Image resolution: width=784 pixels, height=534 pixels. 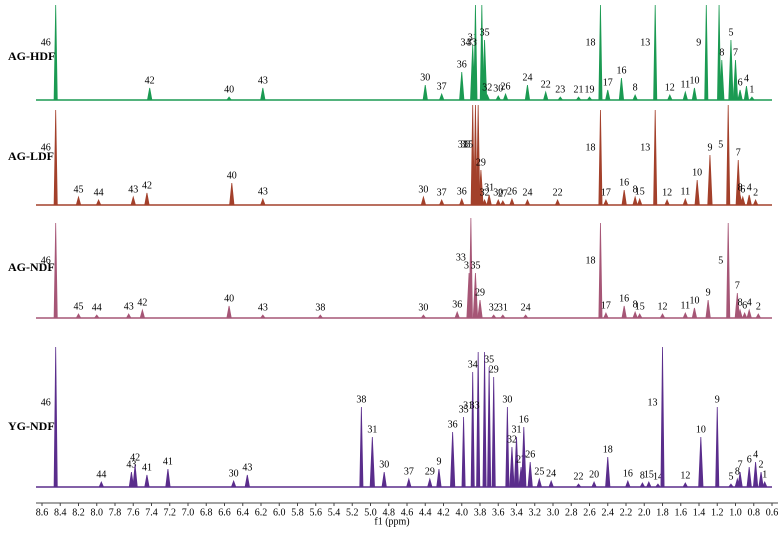 I want to click on peak-label: 24, so click(x=527, y=77).